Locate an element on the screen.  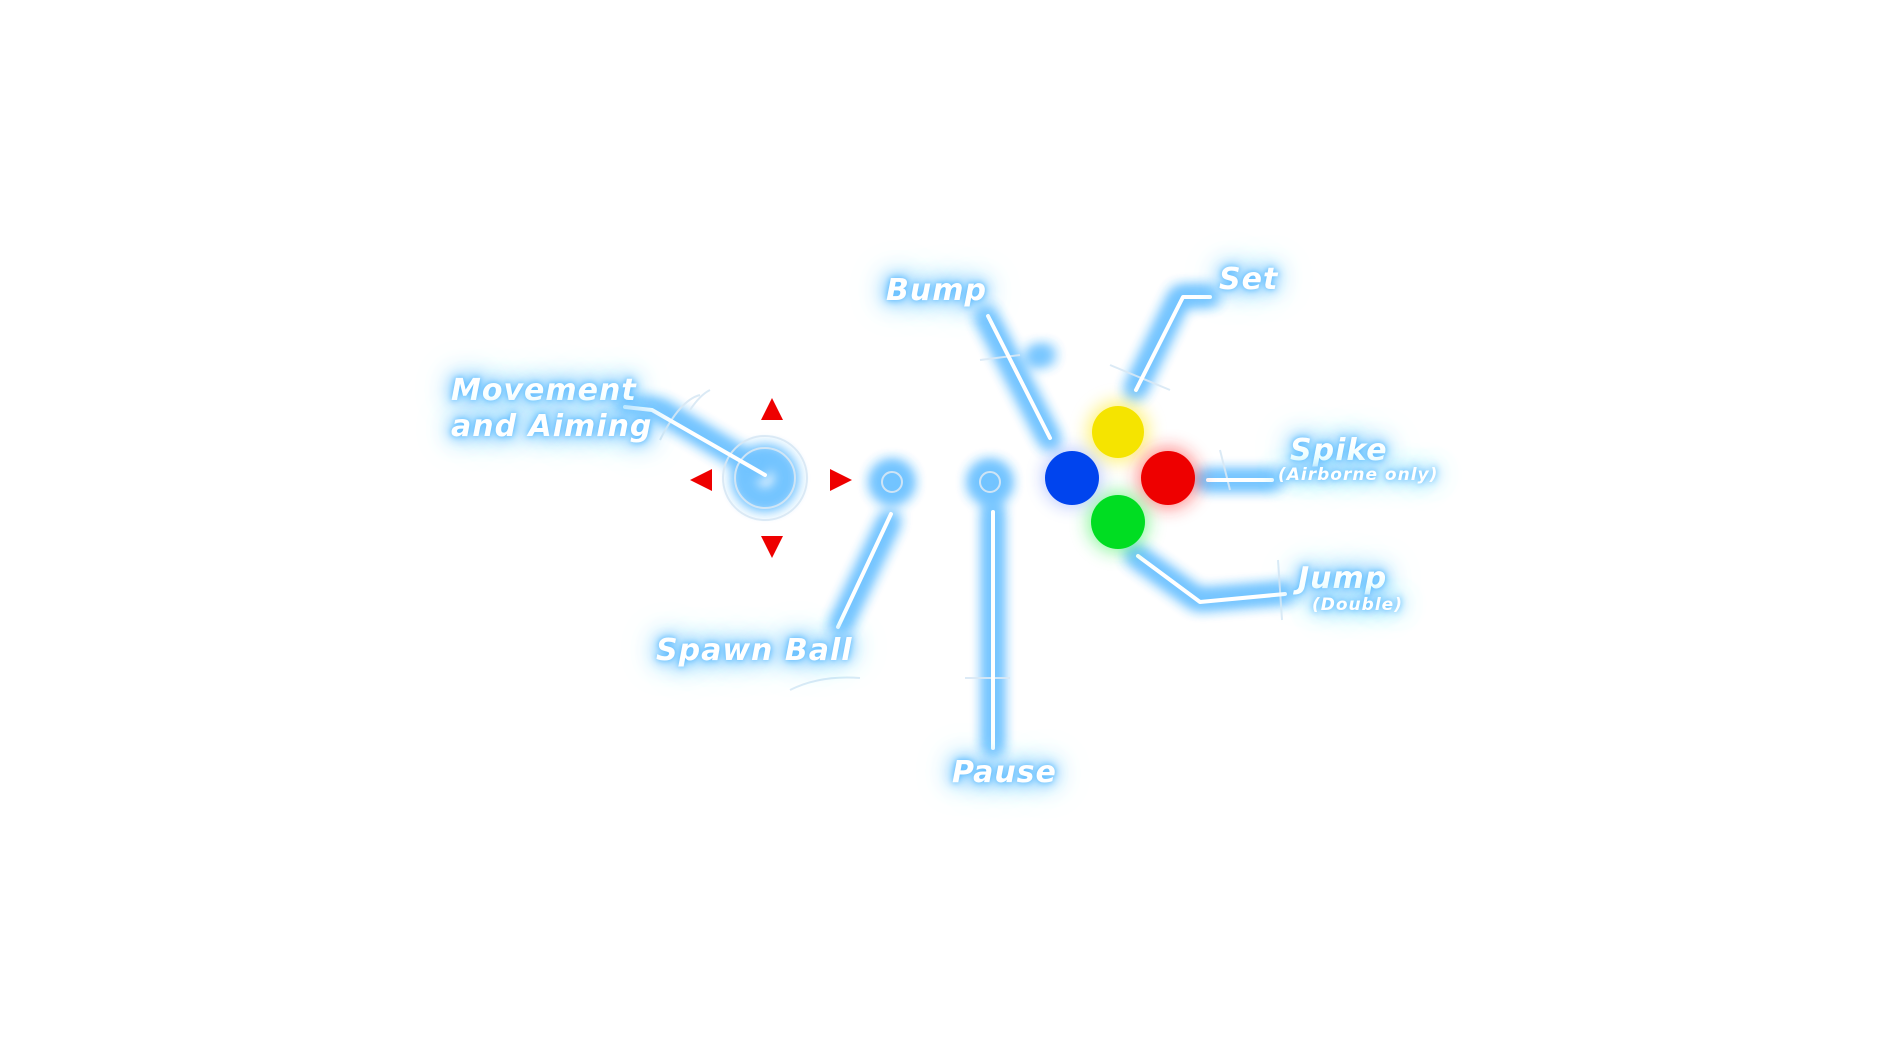
bump-label: Bump is located at coordinates (936, 291).